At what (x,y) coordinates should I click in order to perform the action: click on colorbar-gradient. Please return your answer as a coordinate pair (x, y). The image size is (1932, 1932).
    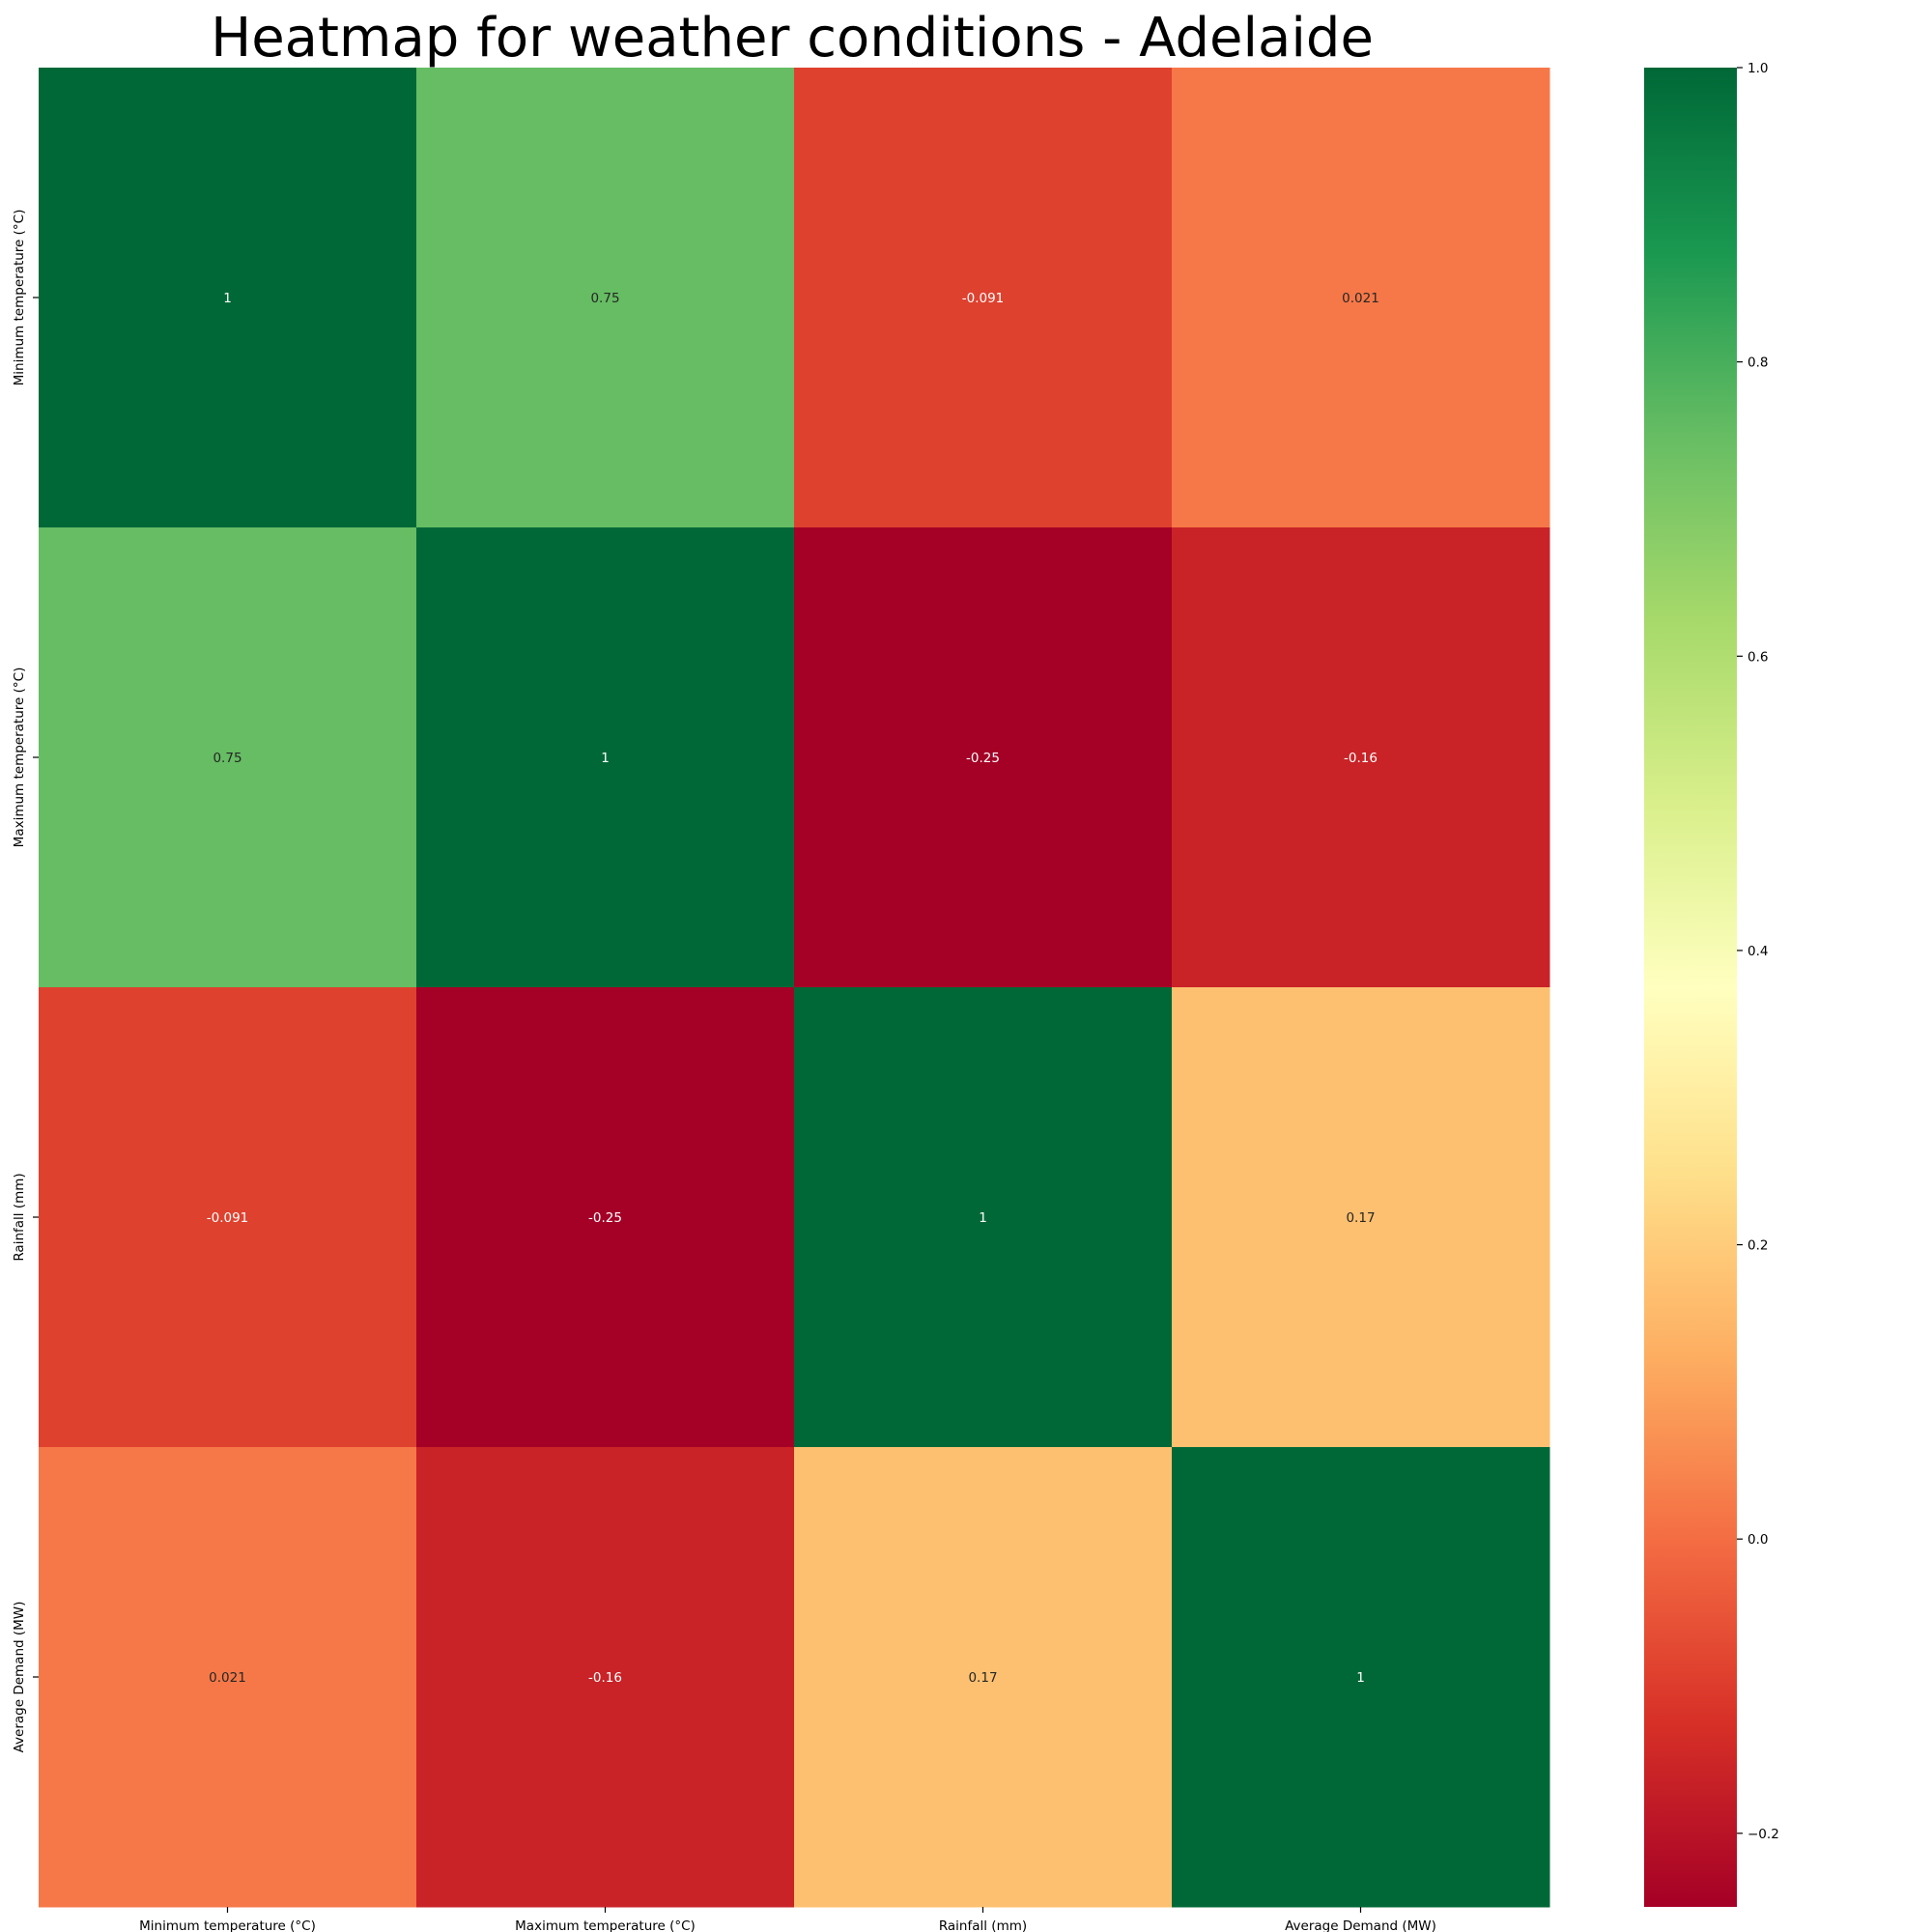
    Looking at the image, I should click on (1690, 987).